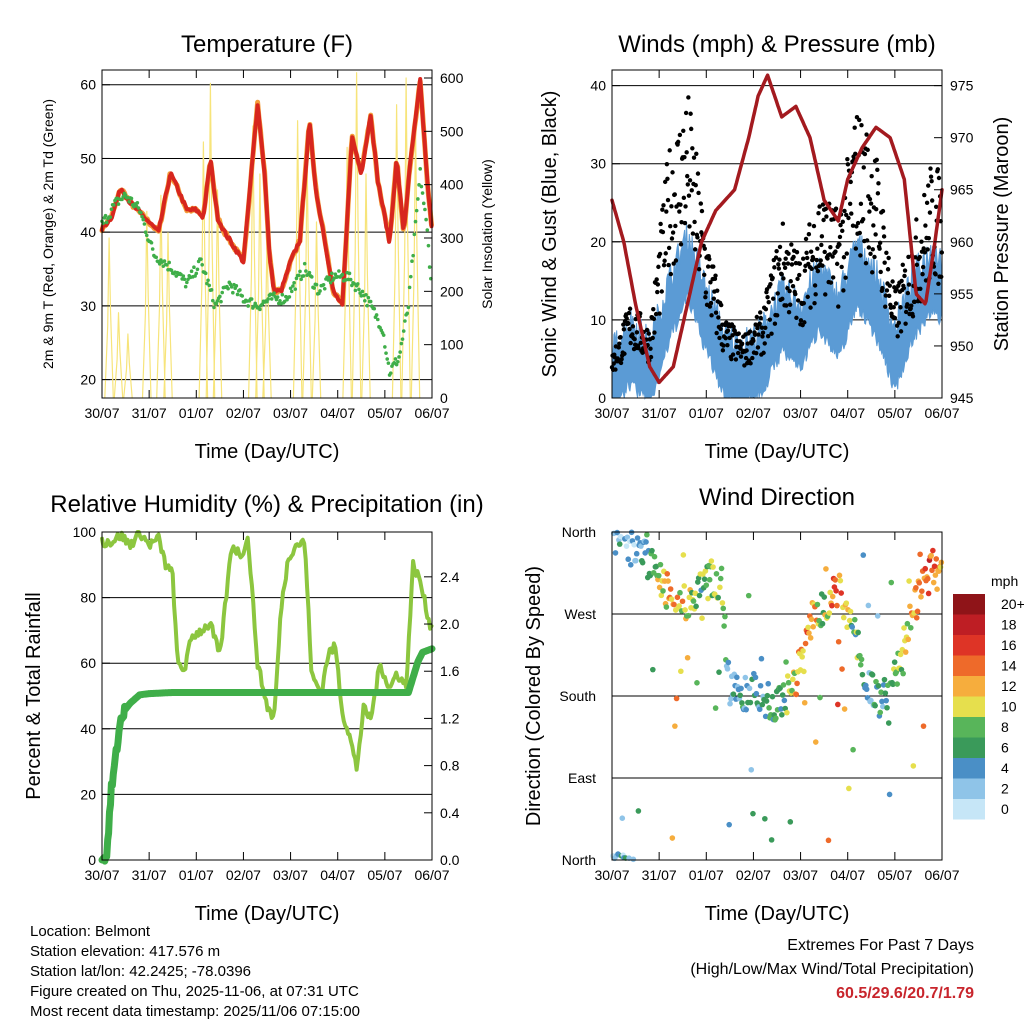 The height and width of the screenshot is (1024, 1024). I want to click on temperature-xtick-label: 04/07, so click(337, 413).